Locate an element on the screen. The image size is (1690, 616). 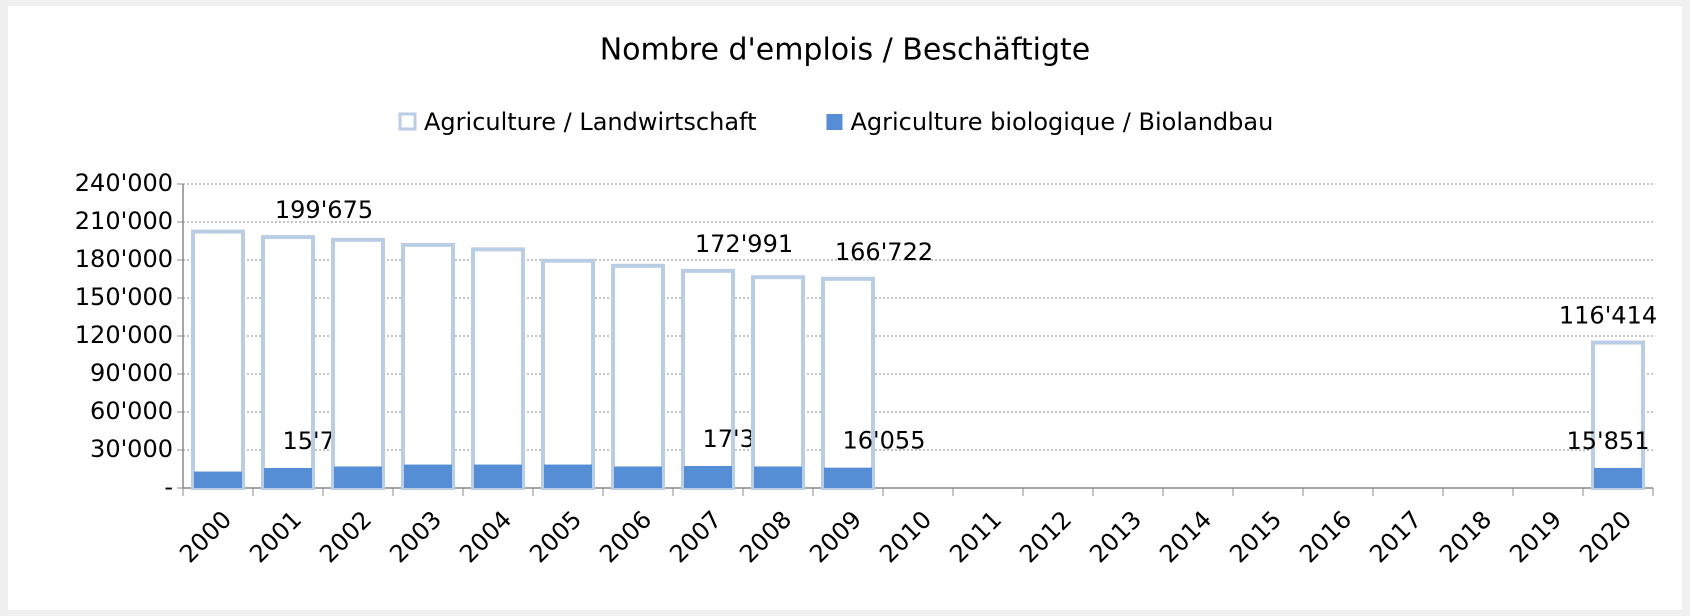
y-tick-label: 30'000 is located at coordinates (131, 449).